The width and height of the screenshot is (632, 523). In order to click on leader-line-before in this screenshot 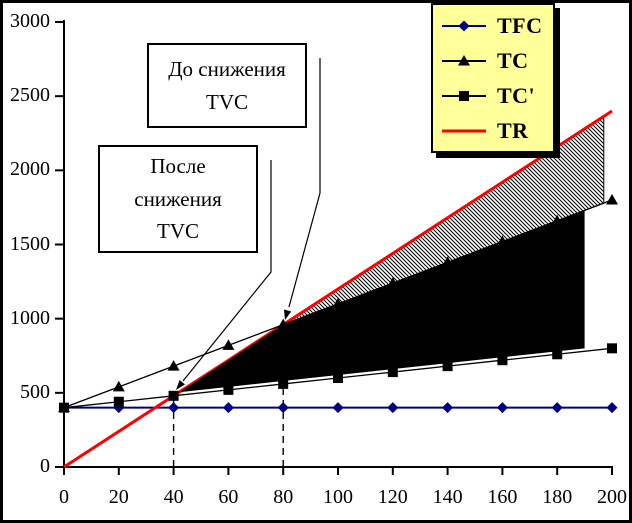, I will do `click(304, 183)`.